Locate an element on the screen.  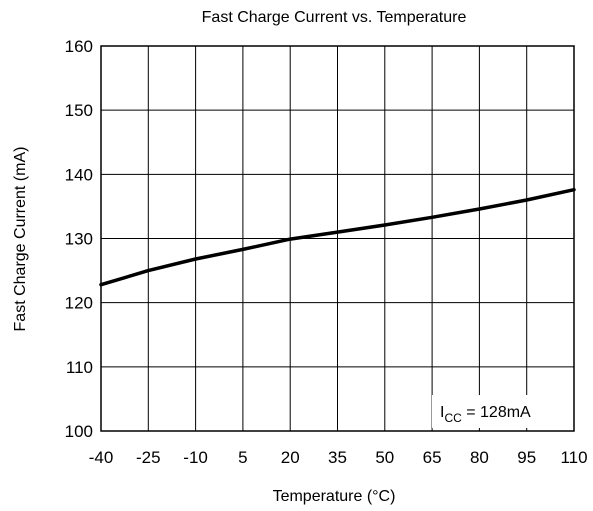
annotation-label: ICC = 128mA is located at coordinates (485, 414).